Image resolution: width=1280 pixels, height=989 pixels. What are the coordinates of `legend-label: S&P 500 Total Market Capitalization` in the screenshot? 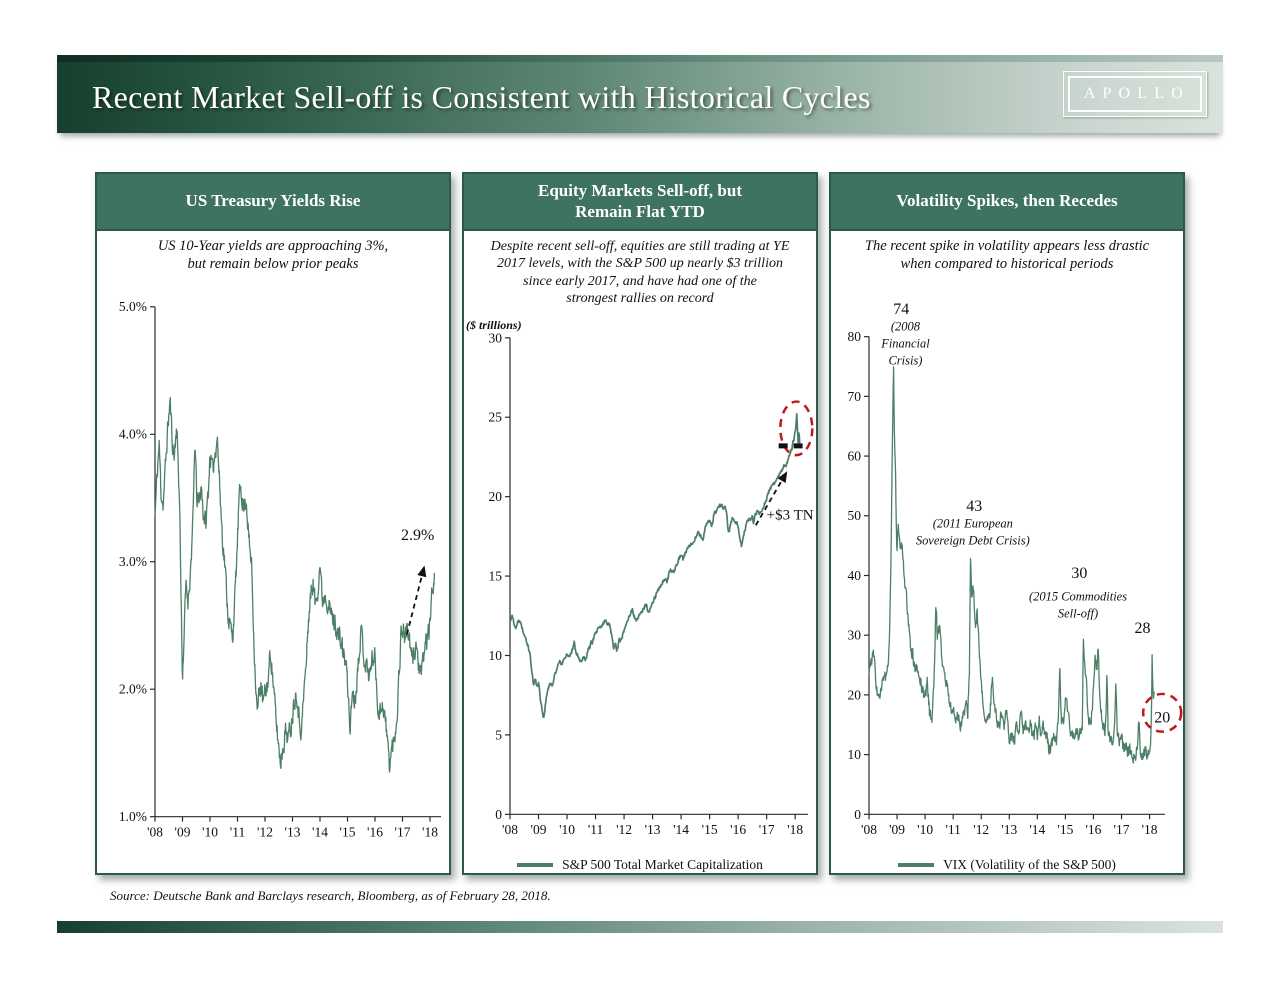 It's located at (662, 864).